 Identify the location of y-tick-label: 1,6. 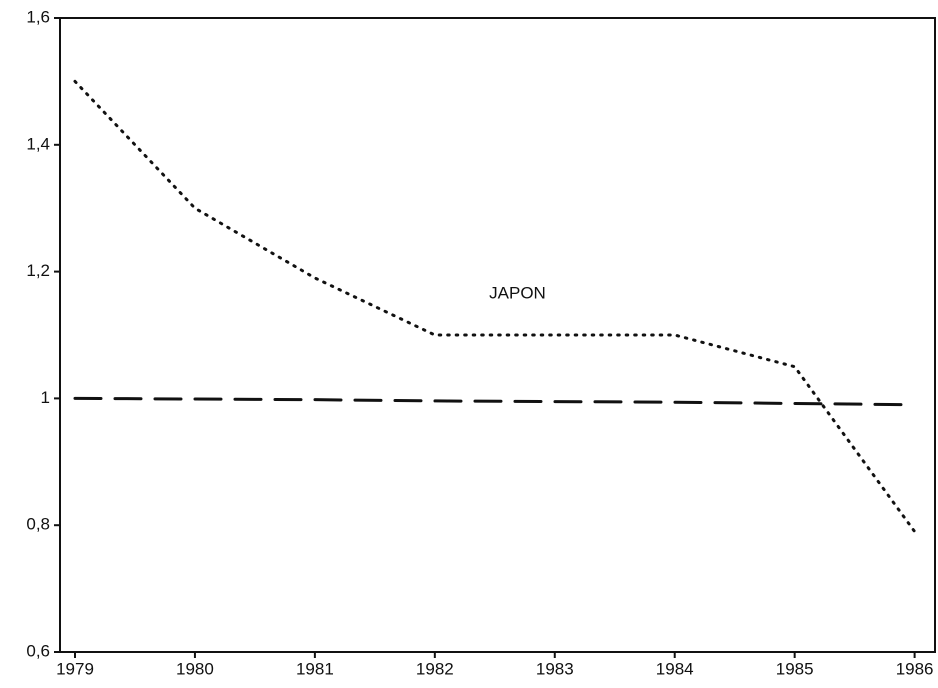
(38, 16).